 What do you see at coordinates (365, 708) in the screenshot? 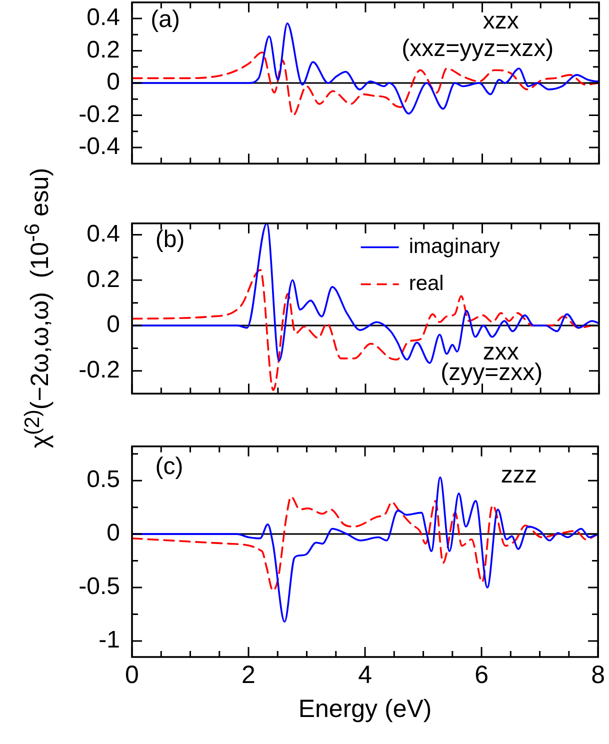
I see `x-axis-title: Energy (eV)` at bounding box center [365, 708].